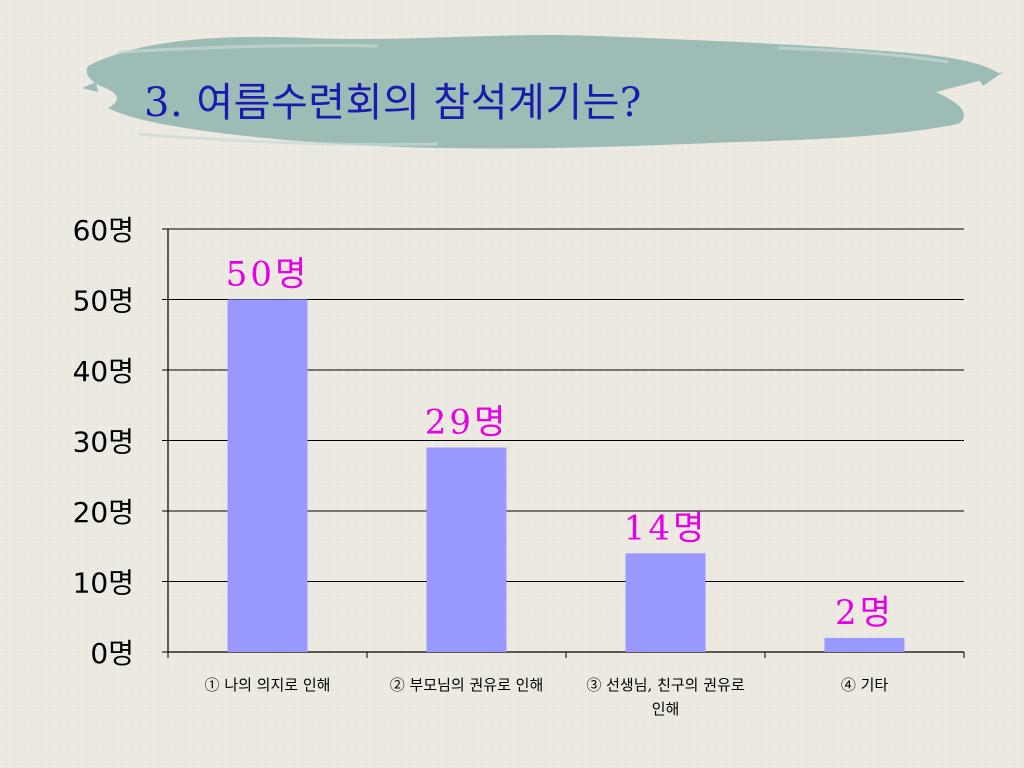 This screenshot has height=768, width=1024. I want to click on category-label: ③ 선생님, 친구의 권유로, so click(665, 685).